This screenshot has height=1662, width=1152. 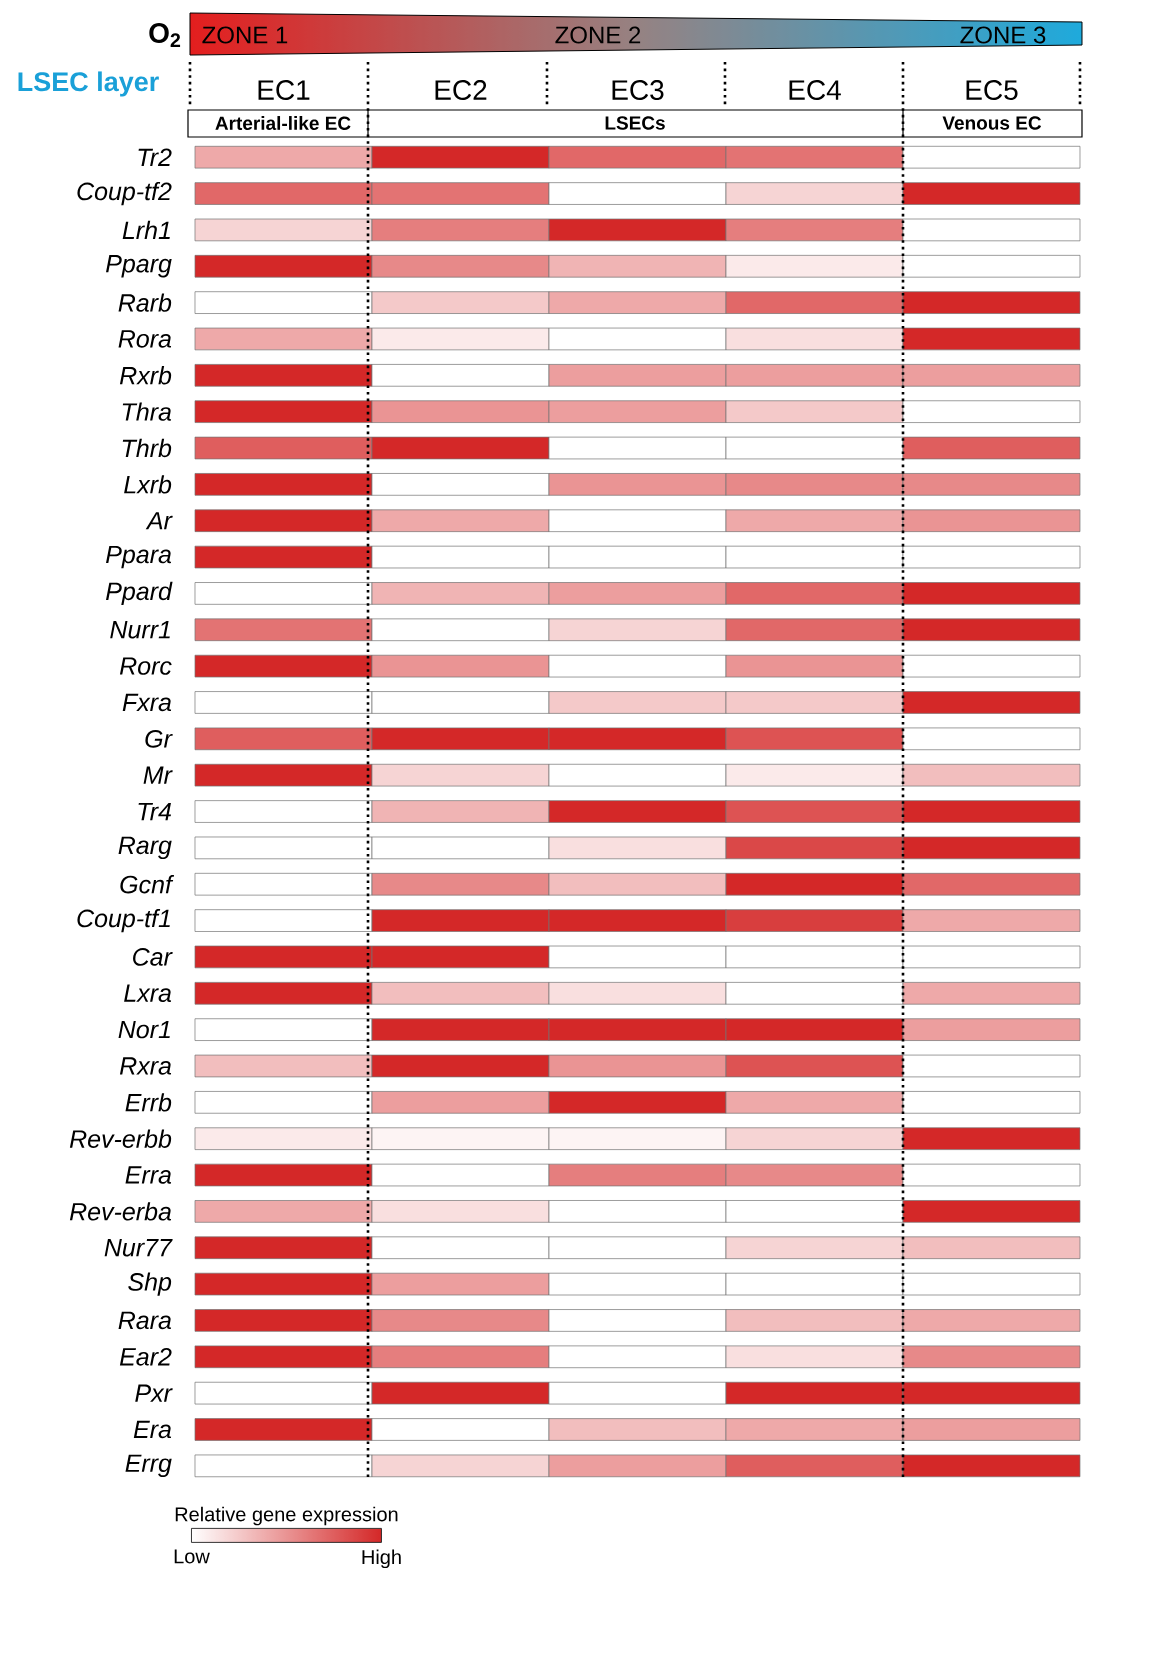 What do you see at coordinates (145, 666) in the screenshot?
I see `y-tick-label: Rorc` at bounding box center [145, 666].